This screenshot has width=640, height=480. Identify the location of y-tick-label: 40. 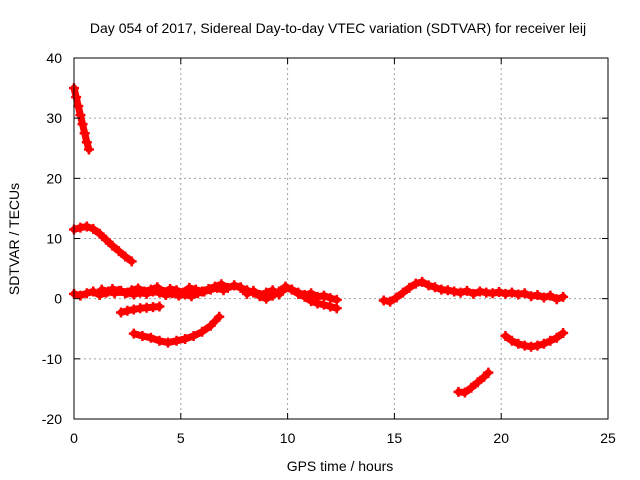
(54, 58).